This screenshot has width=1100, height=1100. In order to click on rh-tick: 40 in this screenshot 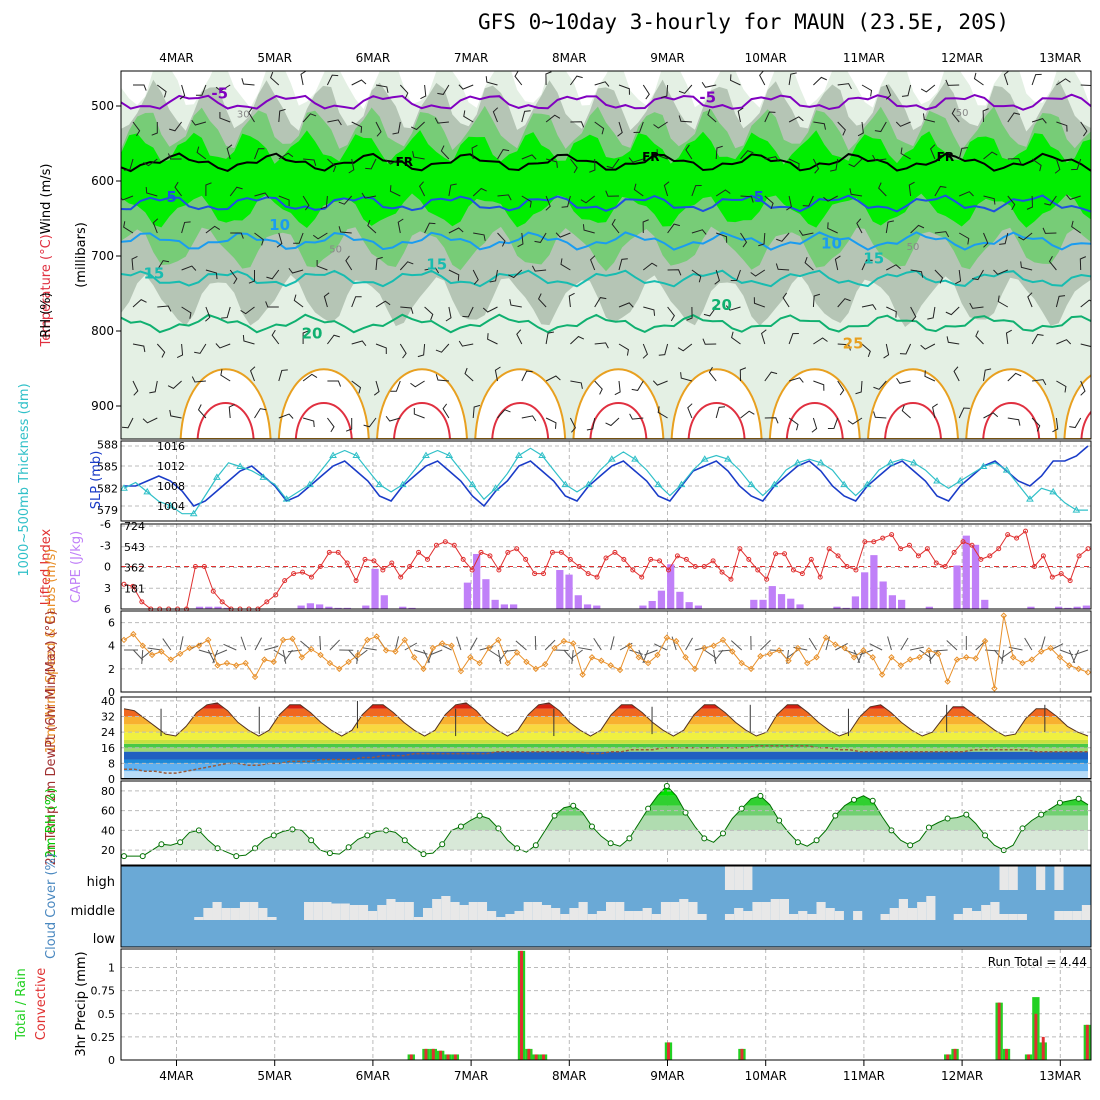, I will do `click(108, 830)`.